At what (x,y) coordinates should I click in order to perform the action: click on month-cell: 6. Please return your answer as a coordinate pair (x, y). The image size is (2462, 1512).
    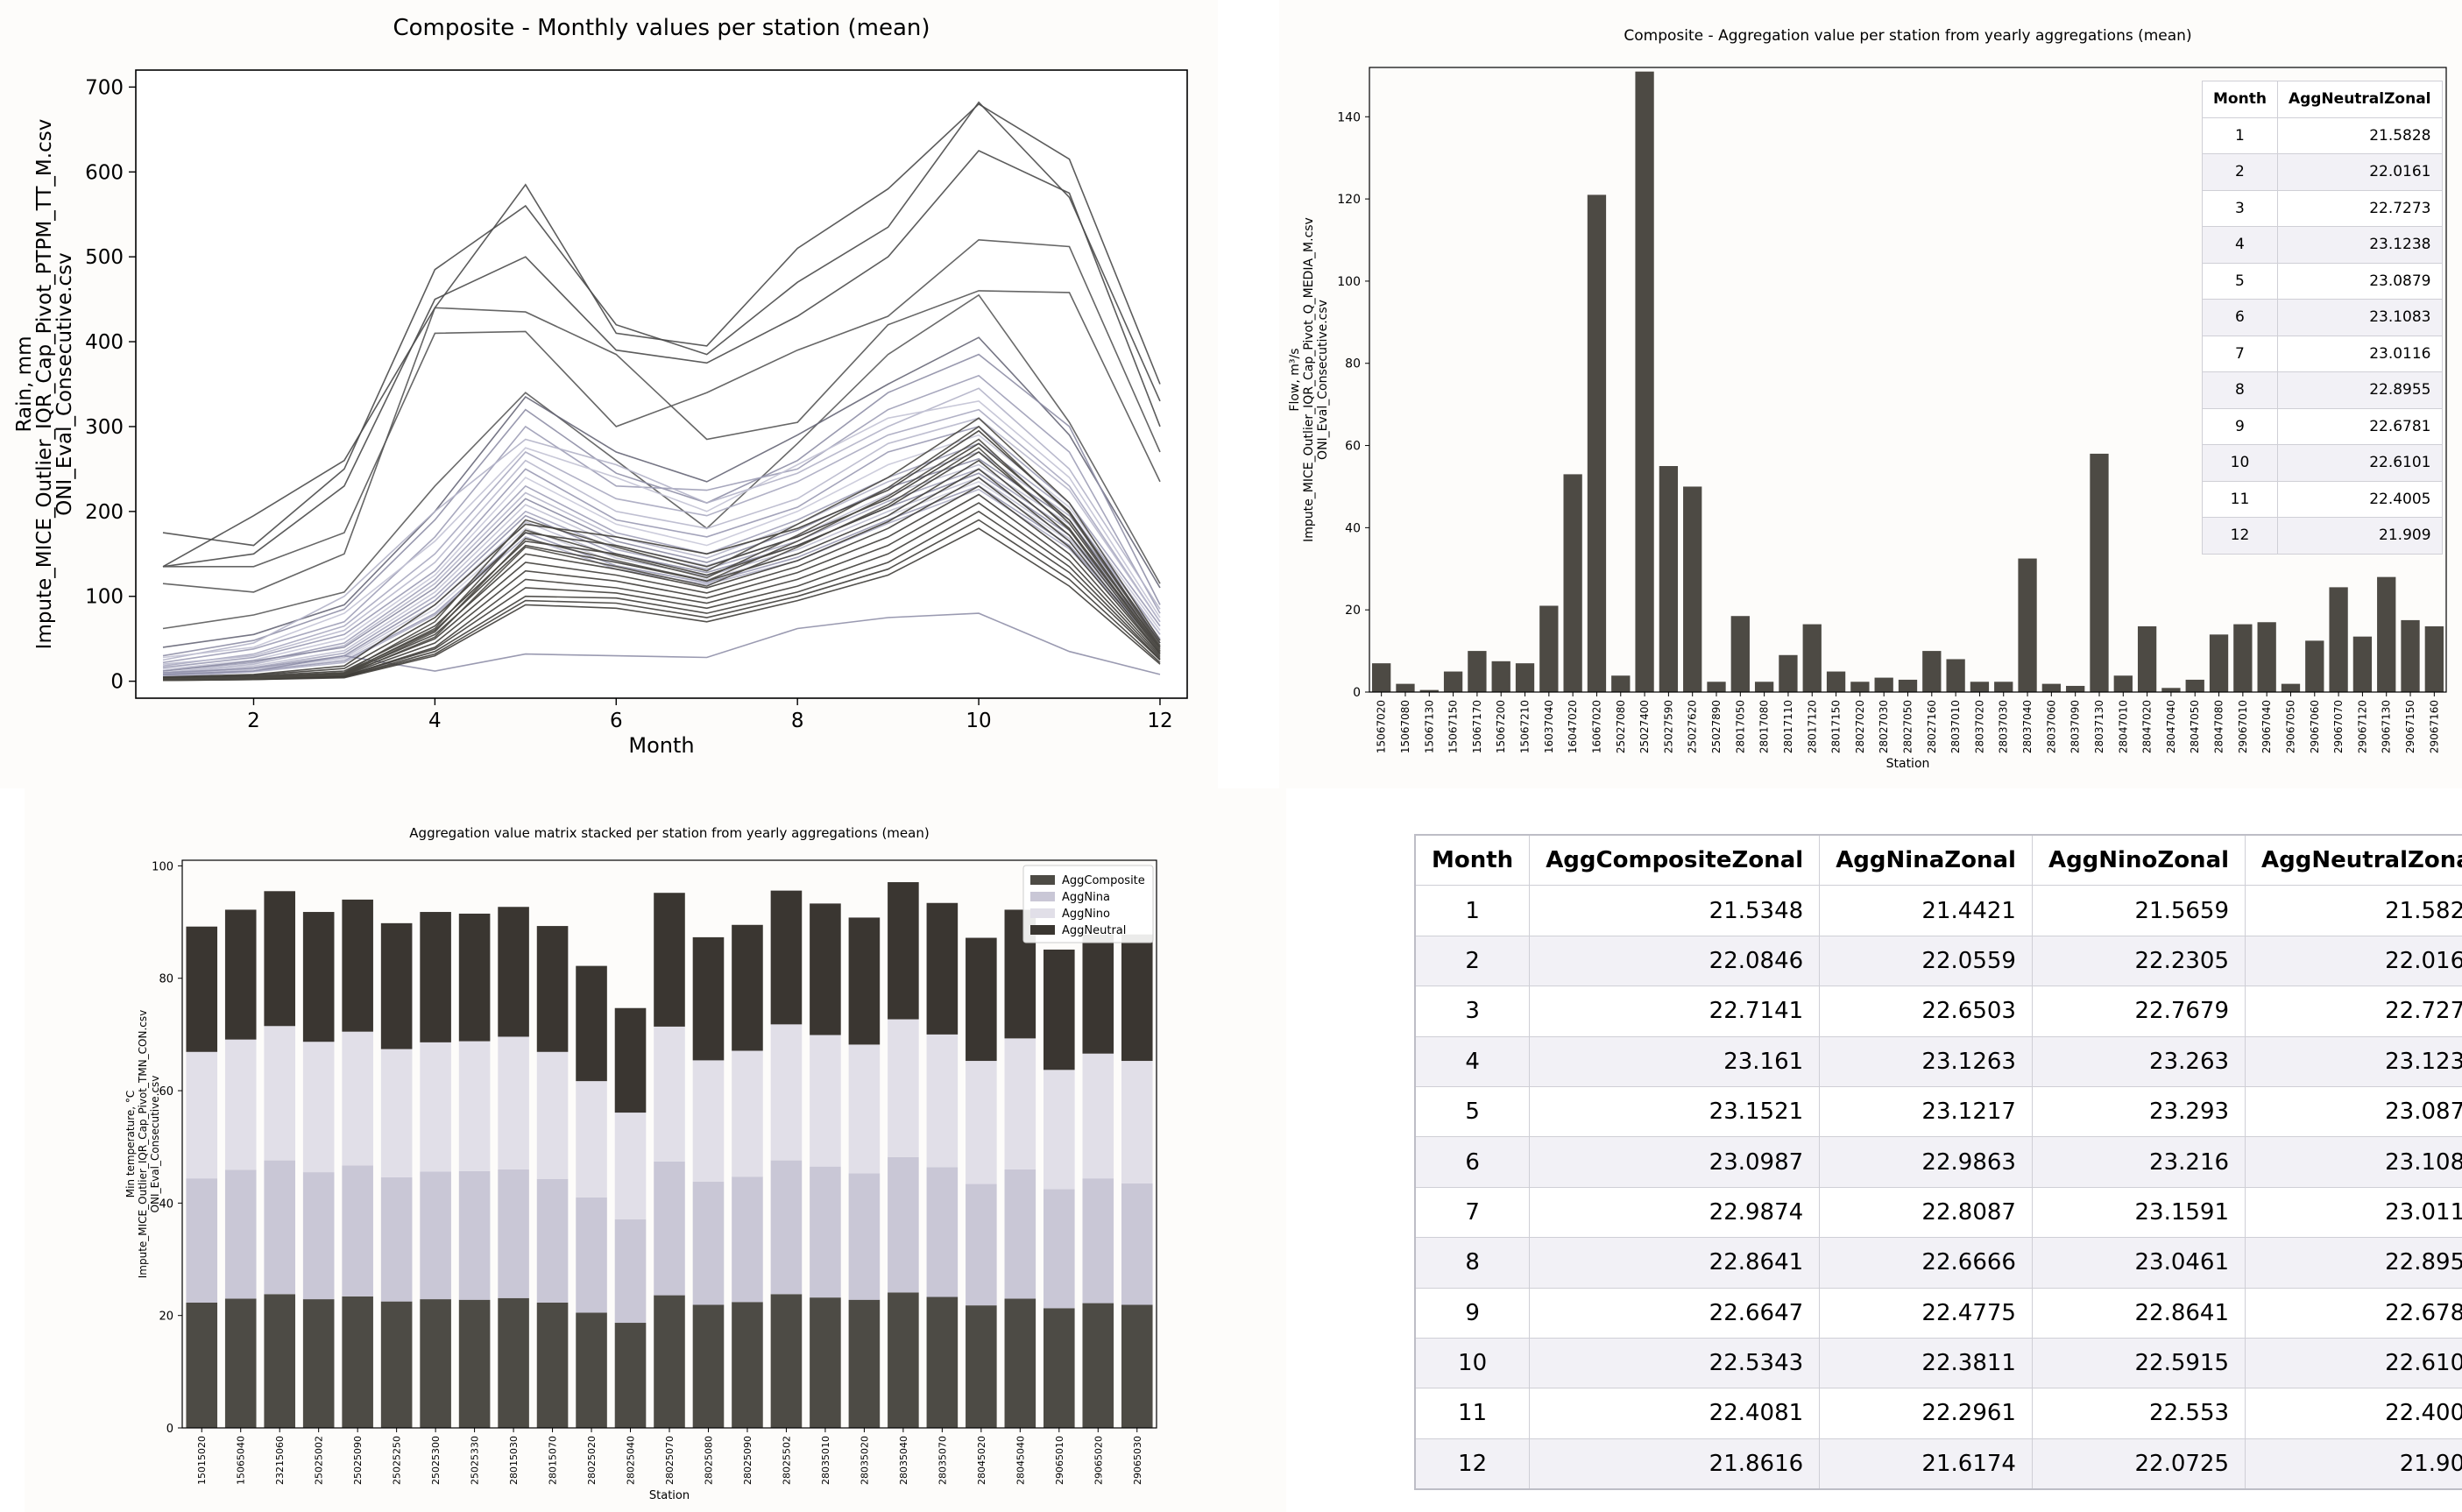
    Looking at the image, I should click on (1472, 1162).